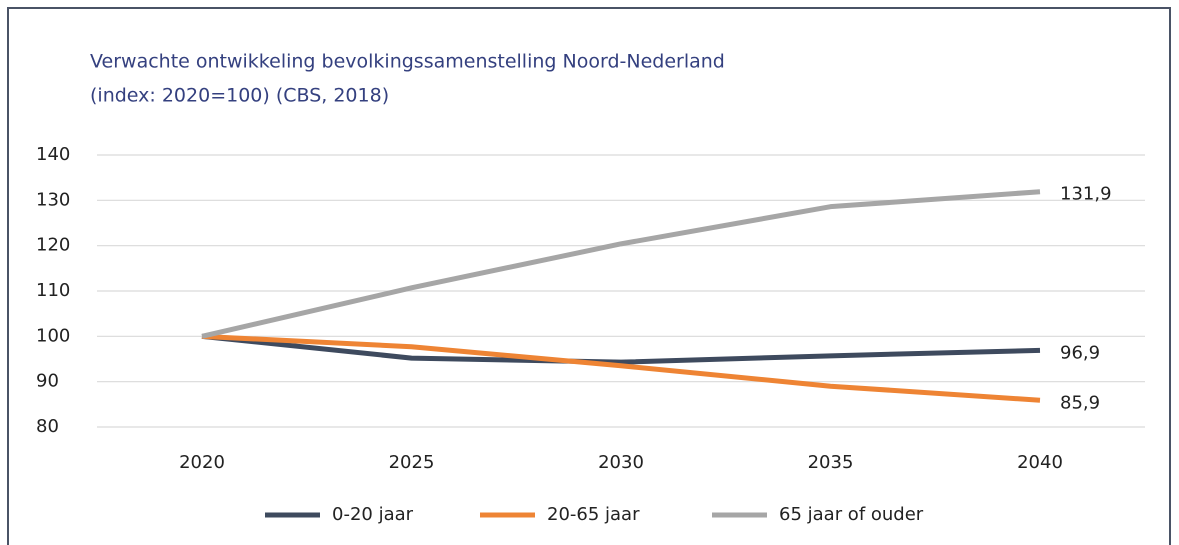 The width and height of the screenshot is (1179, 545). Describe the element at coordinates (53, 199) in the screenshot. I see `y-tick-label: 130` at that location.